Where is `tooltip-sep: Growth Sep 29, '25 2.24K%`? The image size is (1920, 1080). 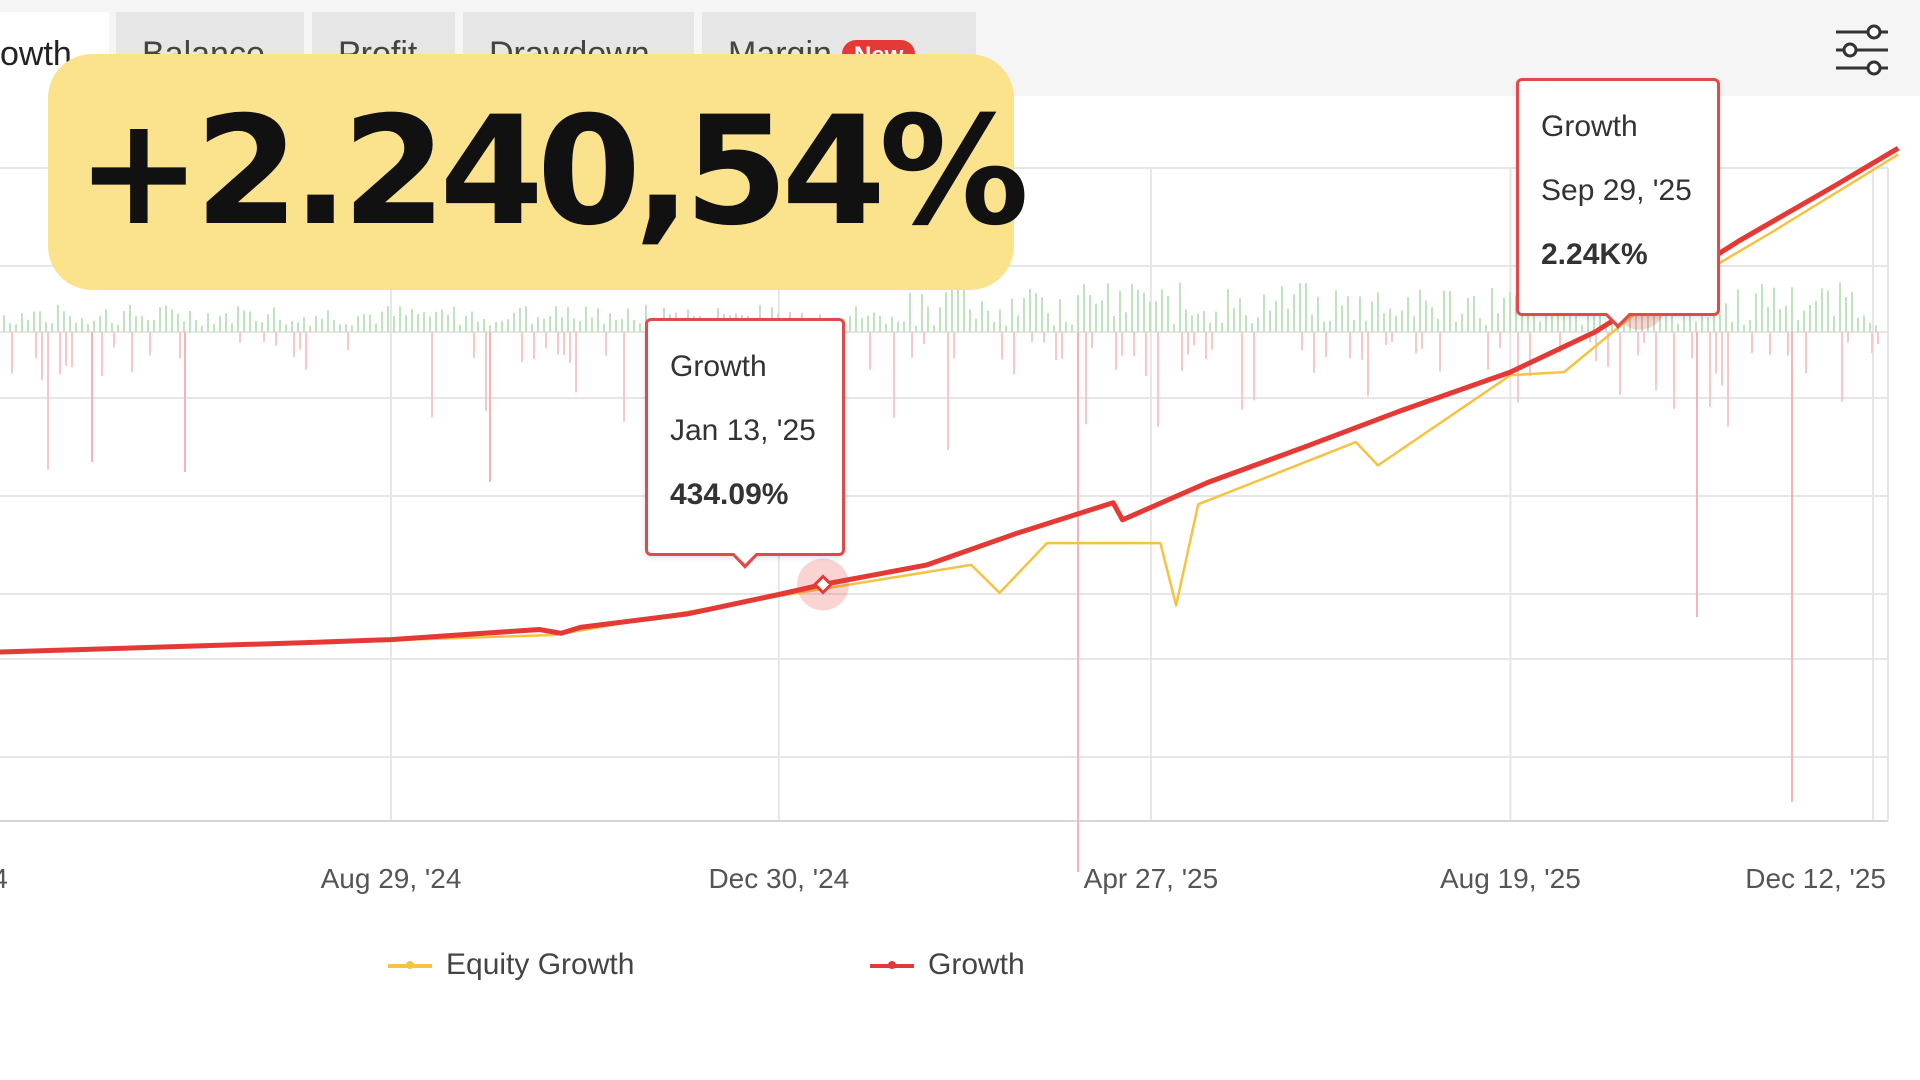
tooltip-sep: Growth Sep 29, '25 2.24K% is located at coordinates (1618, 203).